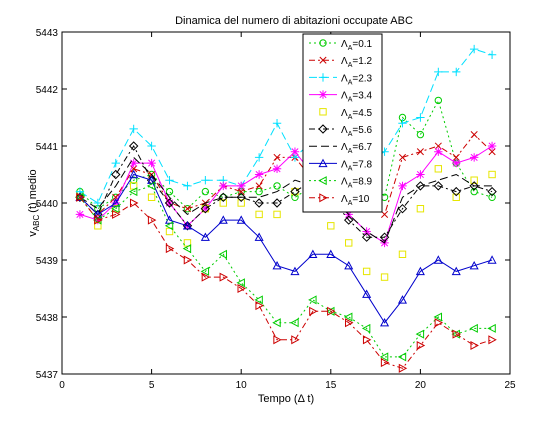 The height and width of the screenshot is (421, 560). Describe the element at coordinates (331, 385) in the screenshot. I see `x-tick-label: 15` at that location.